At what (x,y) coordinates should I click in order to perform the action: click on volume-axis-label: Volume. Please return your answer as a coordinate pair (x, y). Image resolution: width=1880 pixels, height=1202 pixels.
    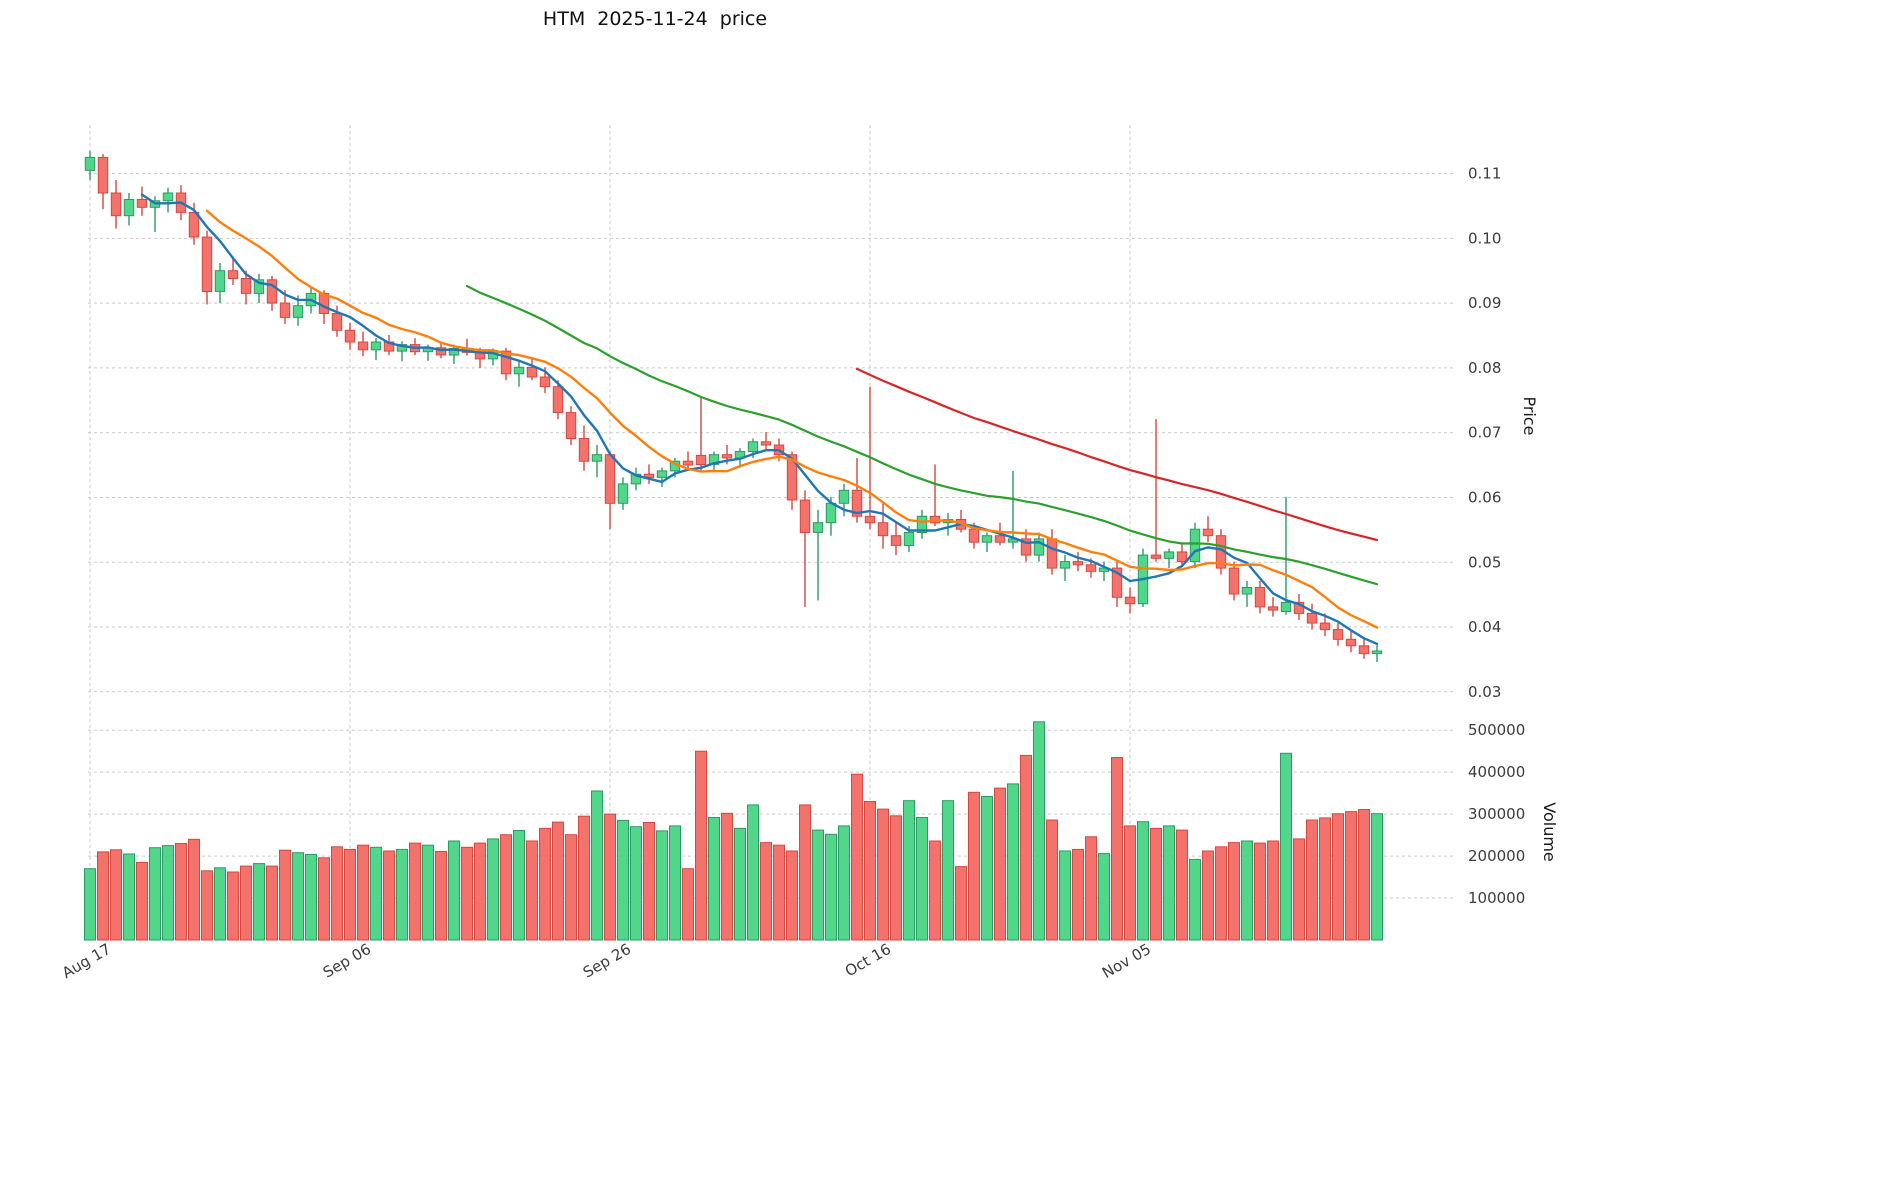
    Looking at the image, I should click on (1549, 832).